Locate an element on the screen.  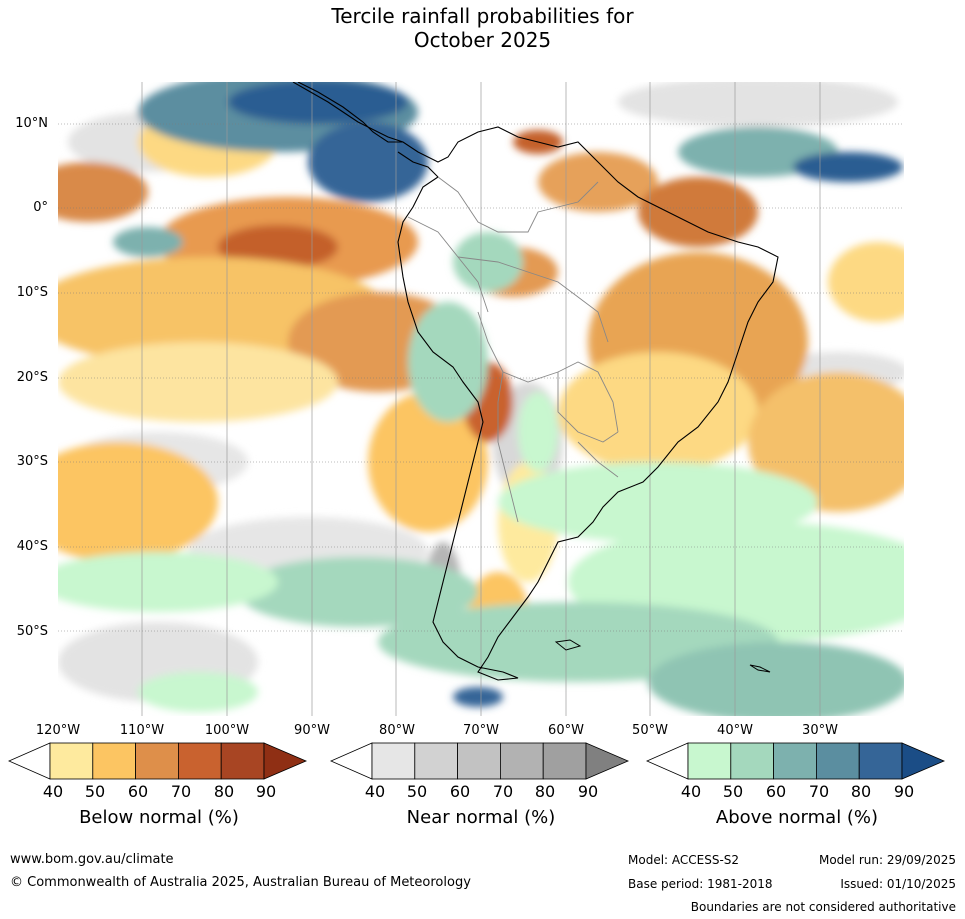
above-tick-90: 90 is located at coordinates (904, 791).